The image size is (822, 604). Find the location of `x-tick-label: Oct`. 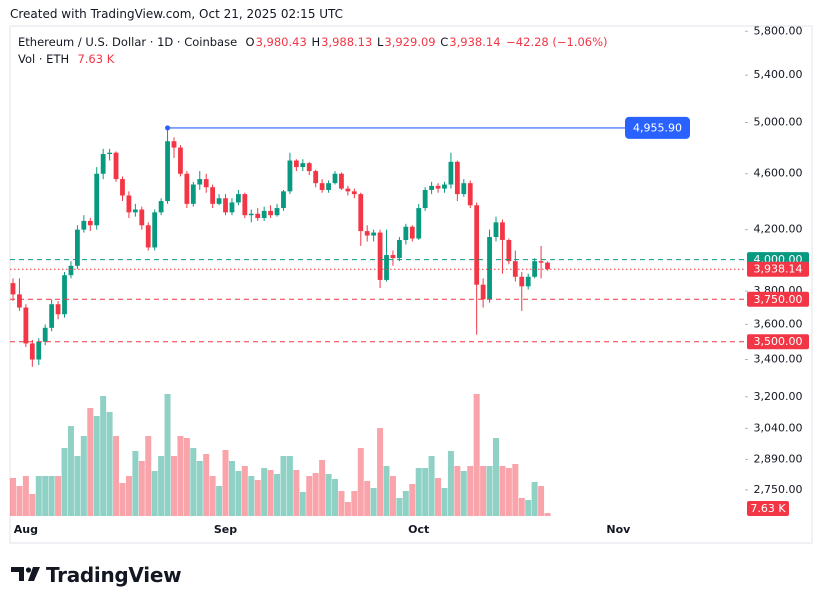

x-tick-label: Oct is located at coordinates (418, 529).